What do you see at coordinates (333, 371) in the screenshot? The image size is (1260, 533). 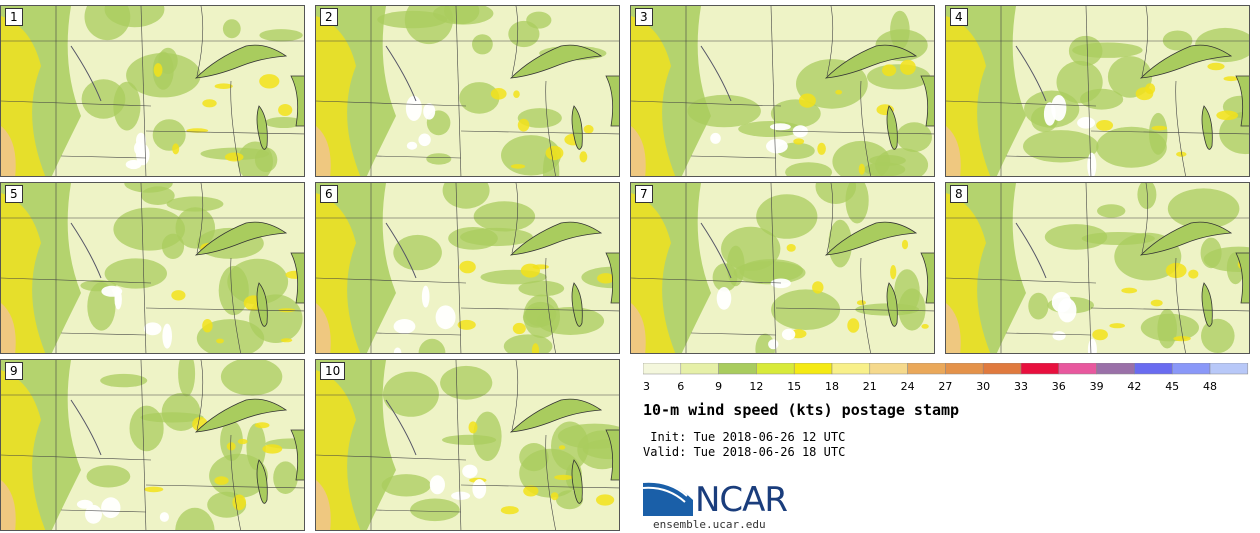 I see `panel-label: 10` at bounding box center [333, 371].